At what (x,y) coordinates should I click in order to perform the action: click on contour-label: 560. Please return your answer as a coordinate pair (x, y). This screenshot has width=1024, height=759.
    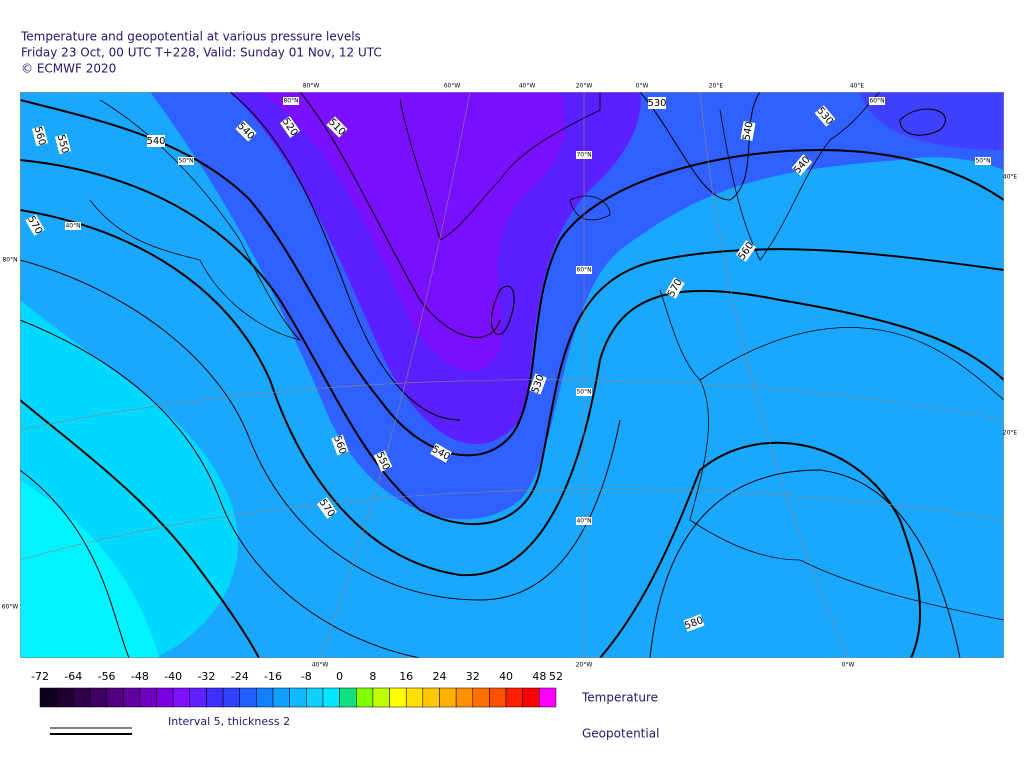
    Looking at the image, I should click on (40, 136).